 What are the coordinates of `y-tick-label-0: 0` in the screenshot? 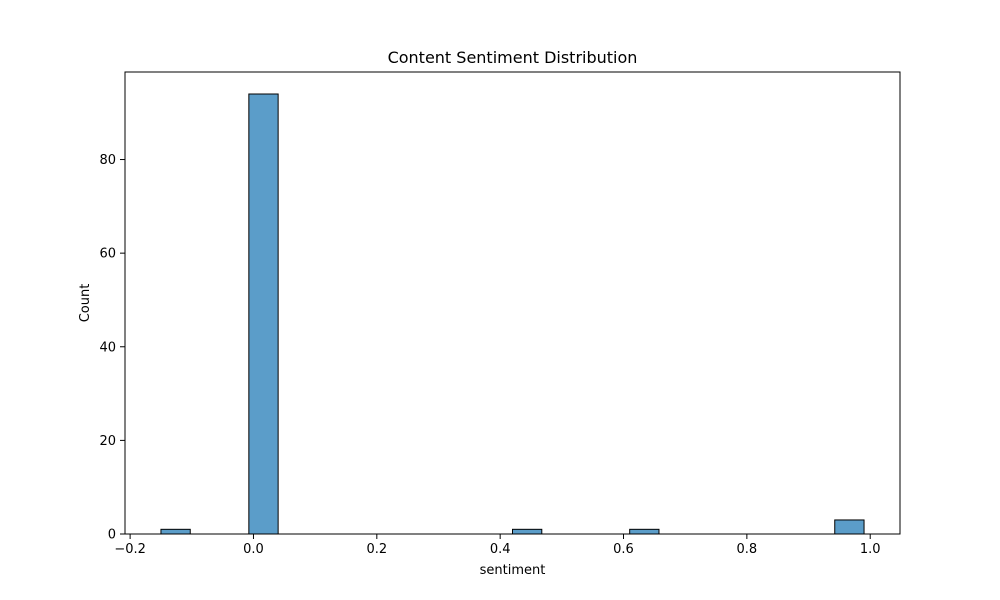 It's located at (112, 535).